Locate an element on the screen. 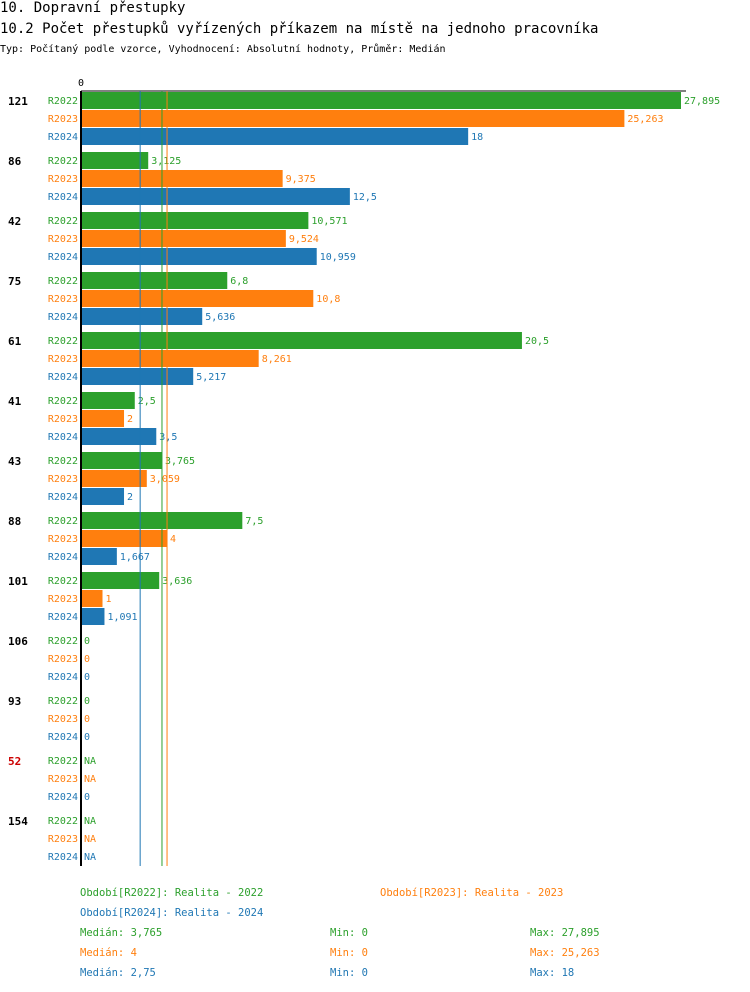 Image resolution: width=750 pixels, height=992 pixels. legend-max-r2023: Max: 25,263 is located at coordinates (565, 953).